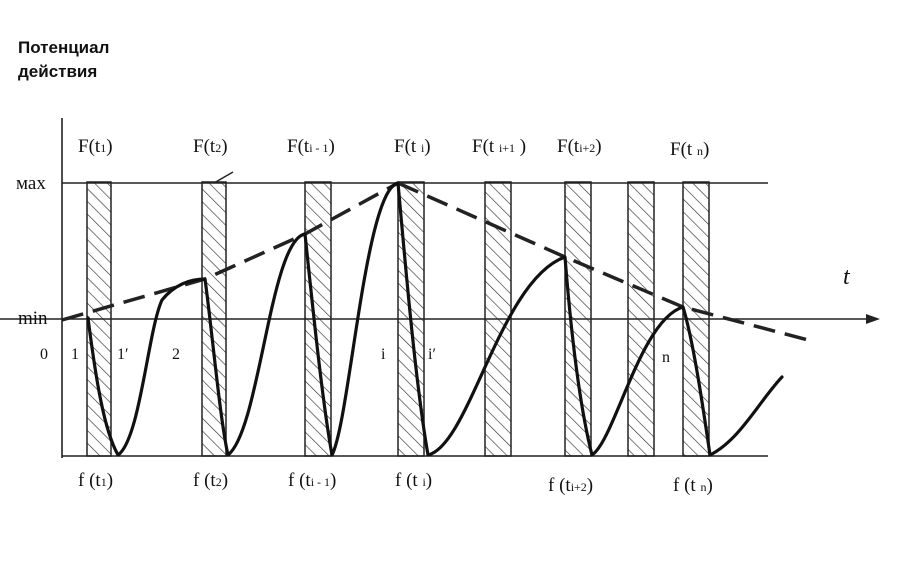  I want to click on bottom-label-f-tn: f (t n), so click(693, 485).